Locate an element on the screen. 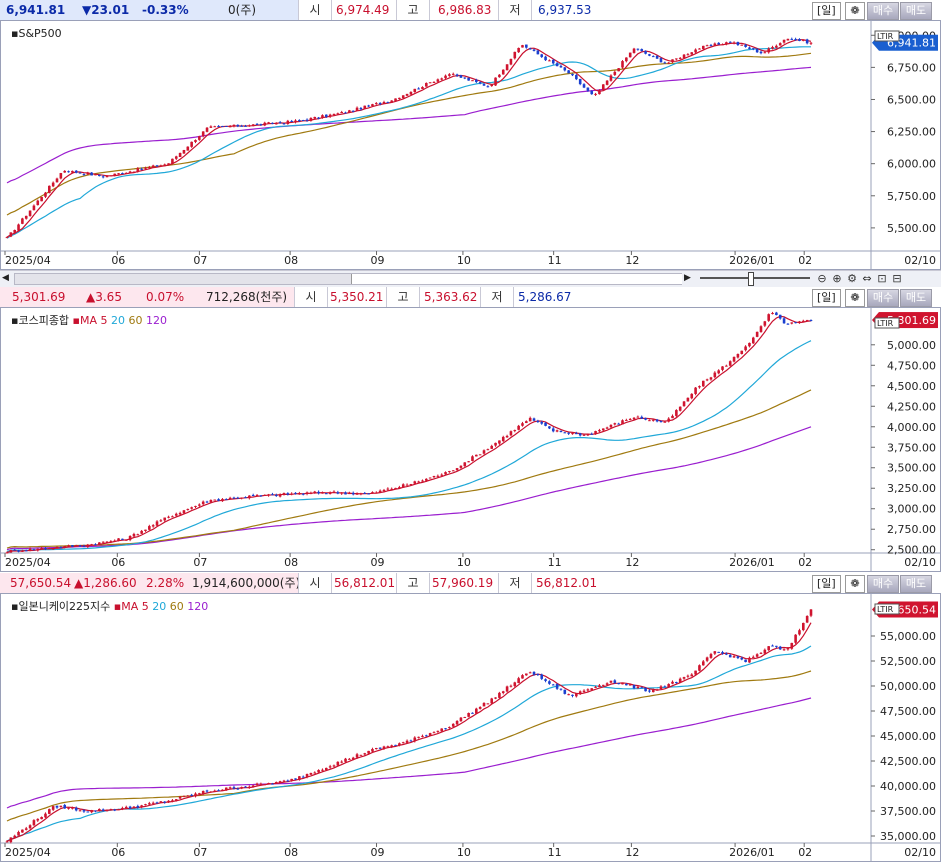 This screenshot has width=941, height=862. zoom-slider is located at coordinates (755, 279).